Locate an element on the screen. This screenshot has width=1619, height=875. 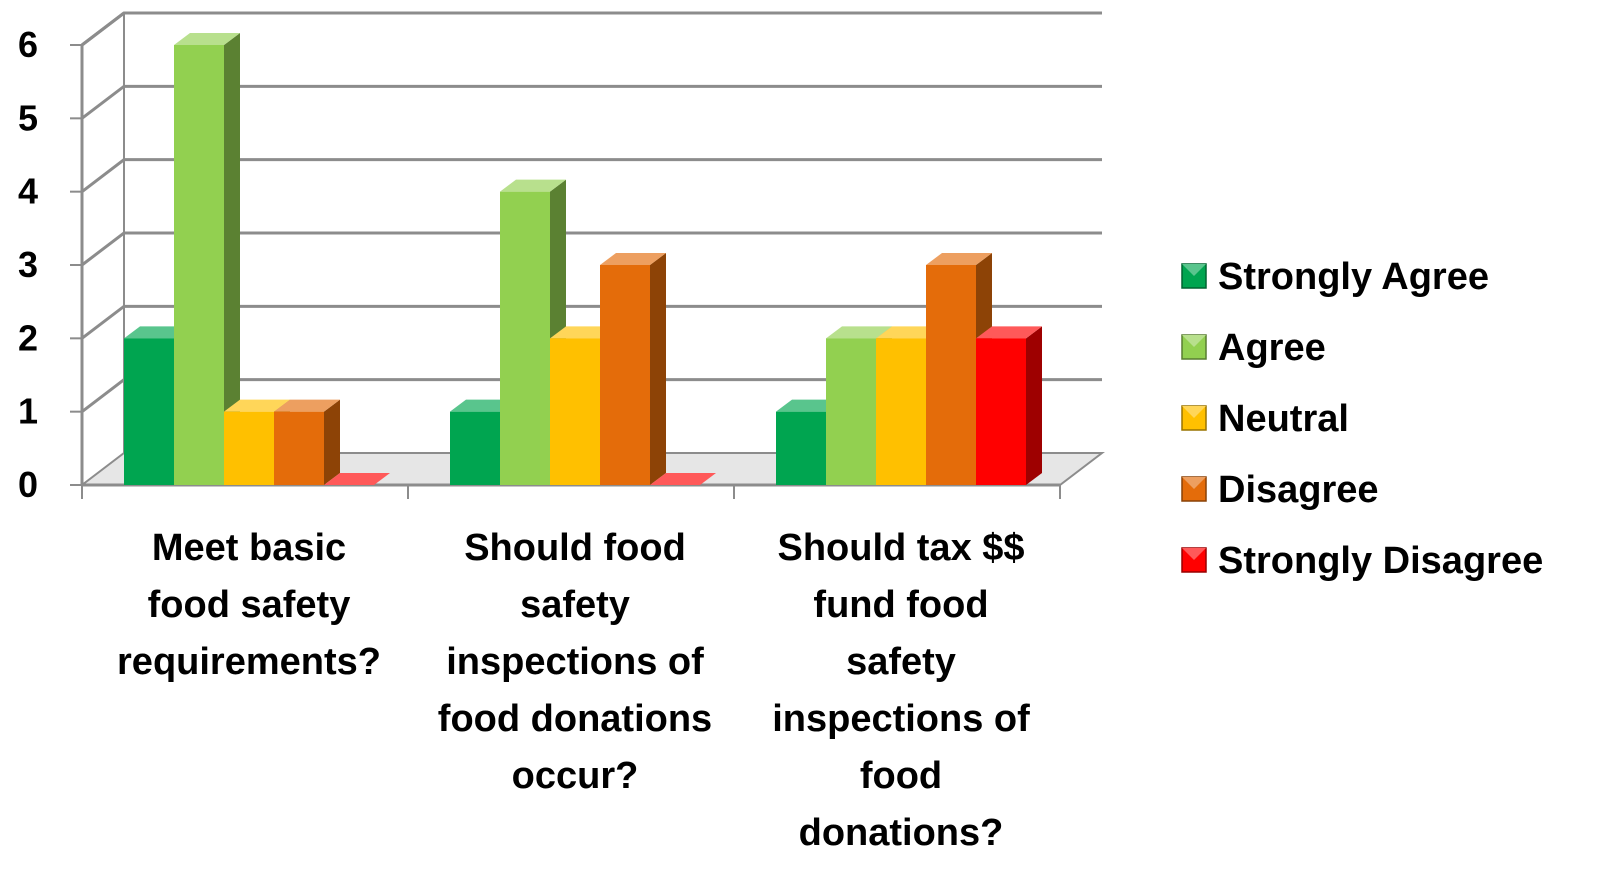
legend-item: Strongly Disagree is located at coordinates (1362, 561).